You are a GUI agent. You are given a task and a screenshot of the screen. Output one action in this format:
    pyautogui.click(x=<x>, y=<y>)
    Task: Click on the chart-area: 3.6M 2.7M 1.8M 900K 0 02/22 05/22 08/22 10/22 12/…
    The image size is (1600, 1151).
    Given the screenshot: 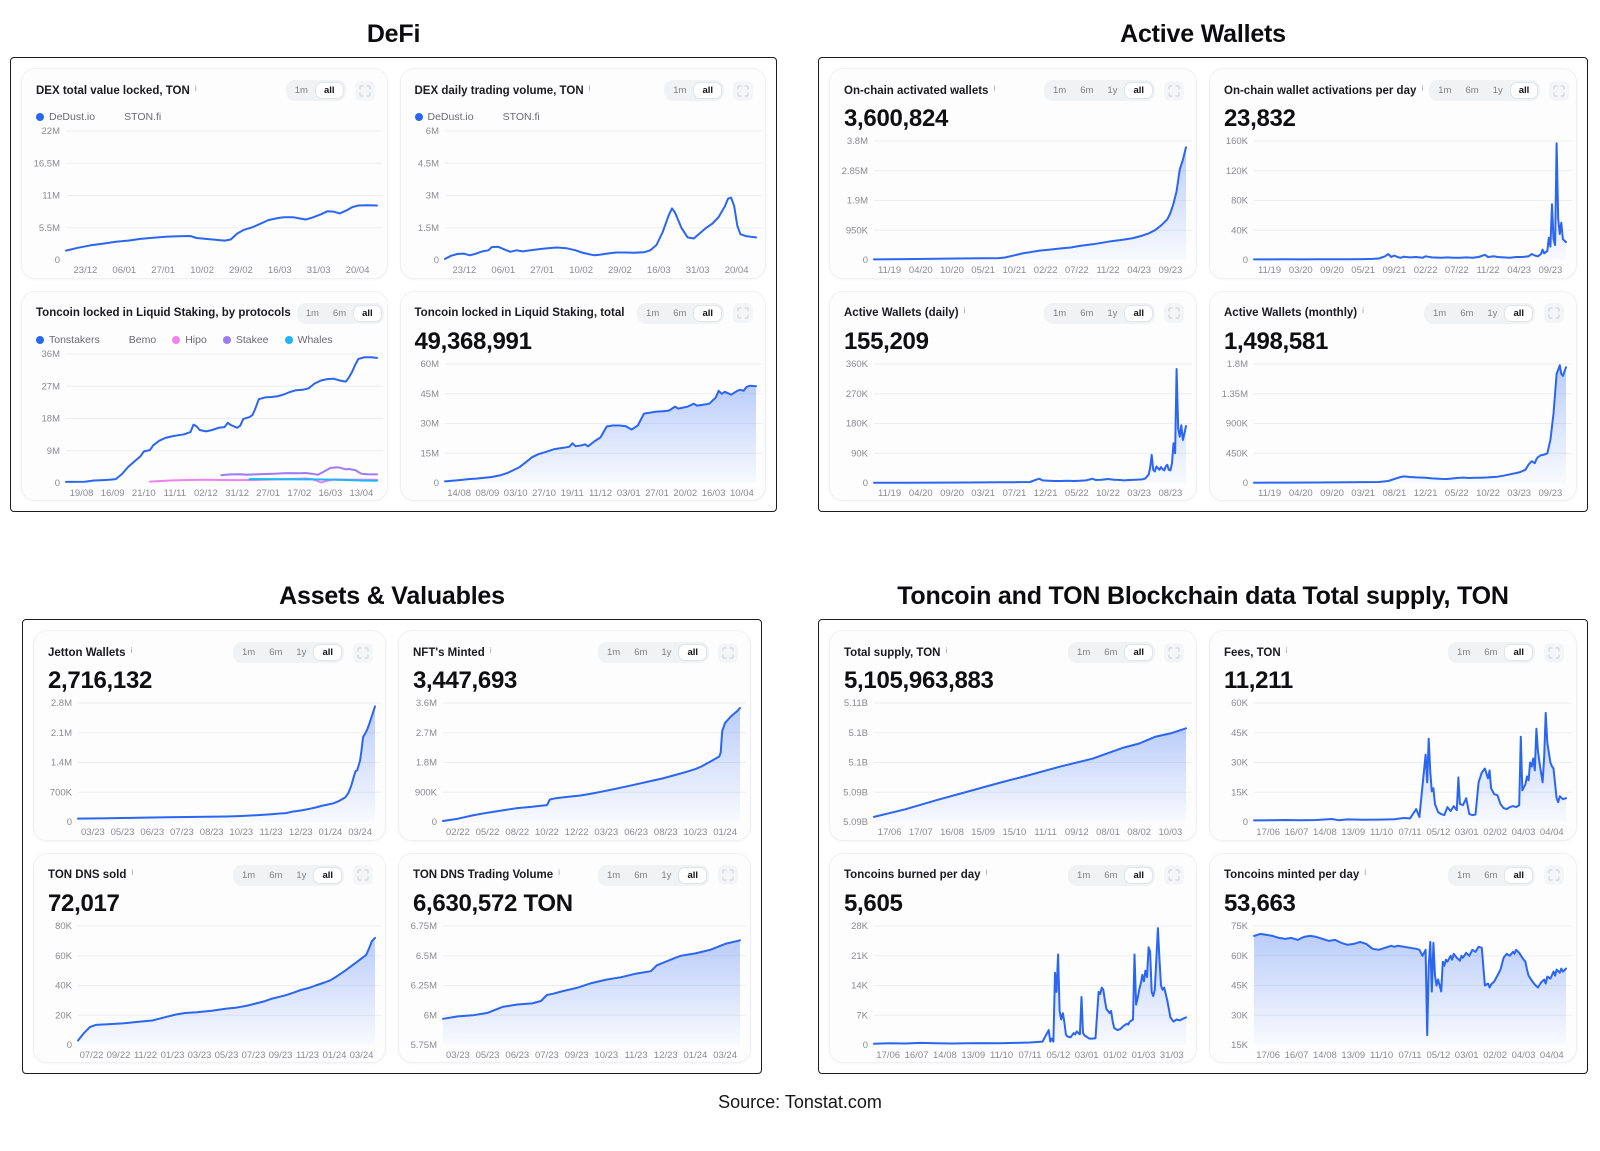 What is the action you would take?
    pyautogui.click(x=574, y=767)
    